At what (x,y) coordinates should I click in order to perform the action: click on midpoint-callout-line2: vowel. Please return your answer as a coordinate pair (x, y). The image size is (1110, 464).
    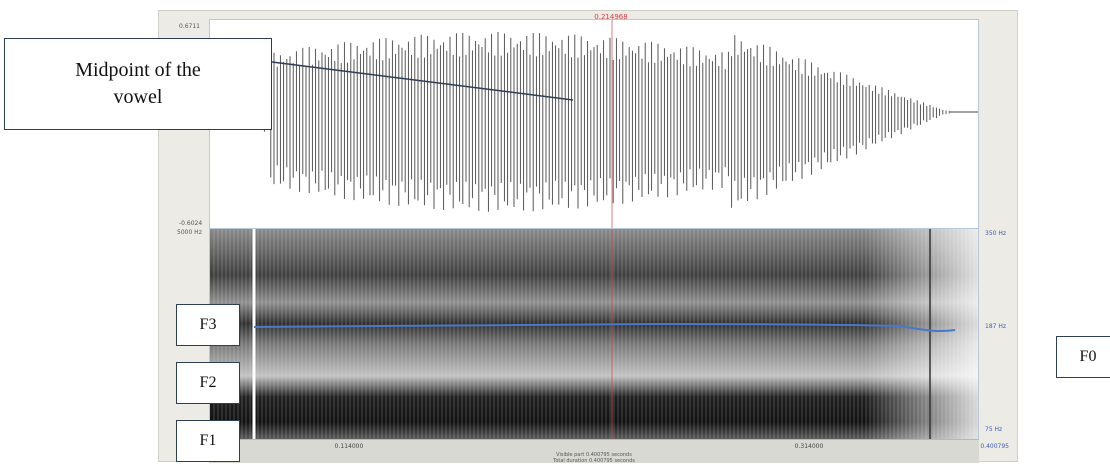
    Looking at the image, I should click on (138, 97).